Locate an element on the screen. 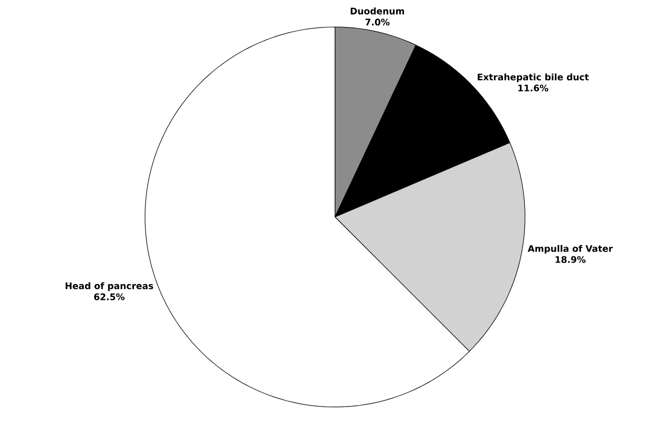 The image size is (647, 432). data-label: 11.6% is located at coordinates (533, 88).